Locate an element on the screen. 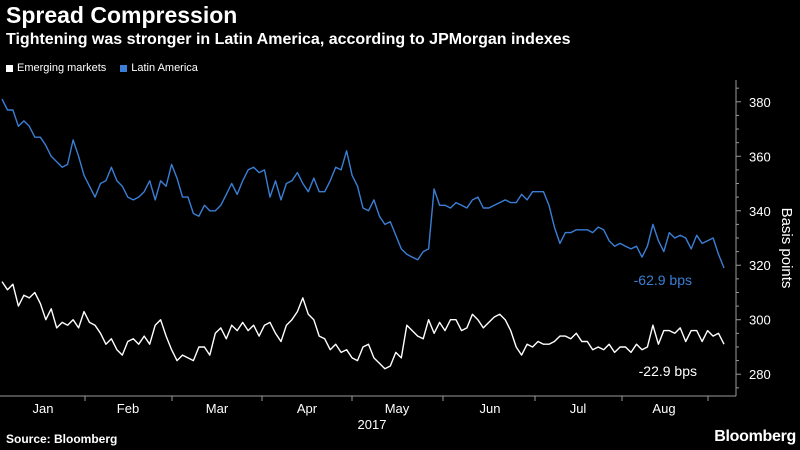 This screenshot has width=800, height=450. x-tick-label-may: May is located at coordinates (397, 408).